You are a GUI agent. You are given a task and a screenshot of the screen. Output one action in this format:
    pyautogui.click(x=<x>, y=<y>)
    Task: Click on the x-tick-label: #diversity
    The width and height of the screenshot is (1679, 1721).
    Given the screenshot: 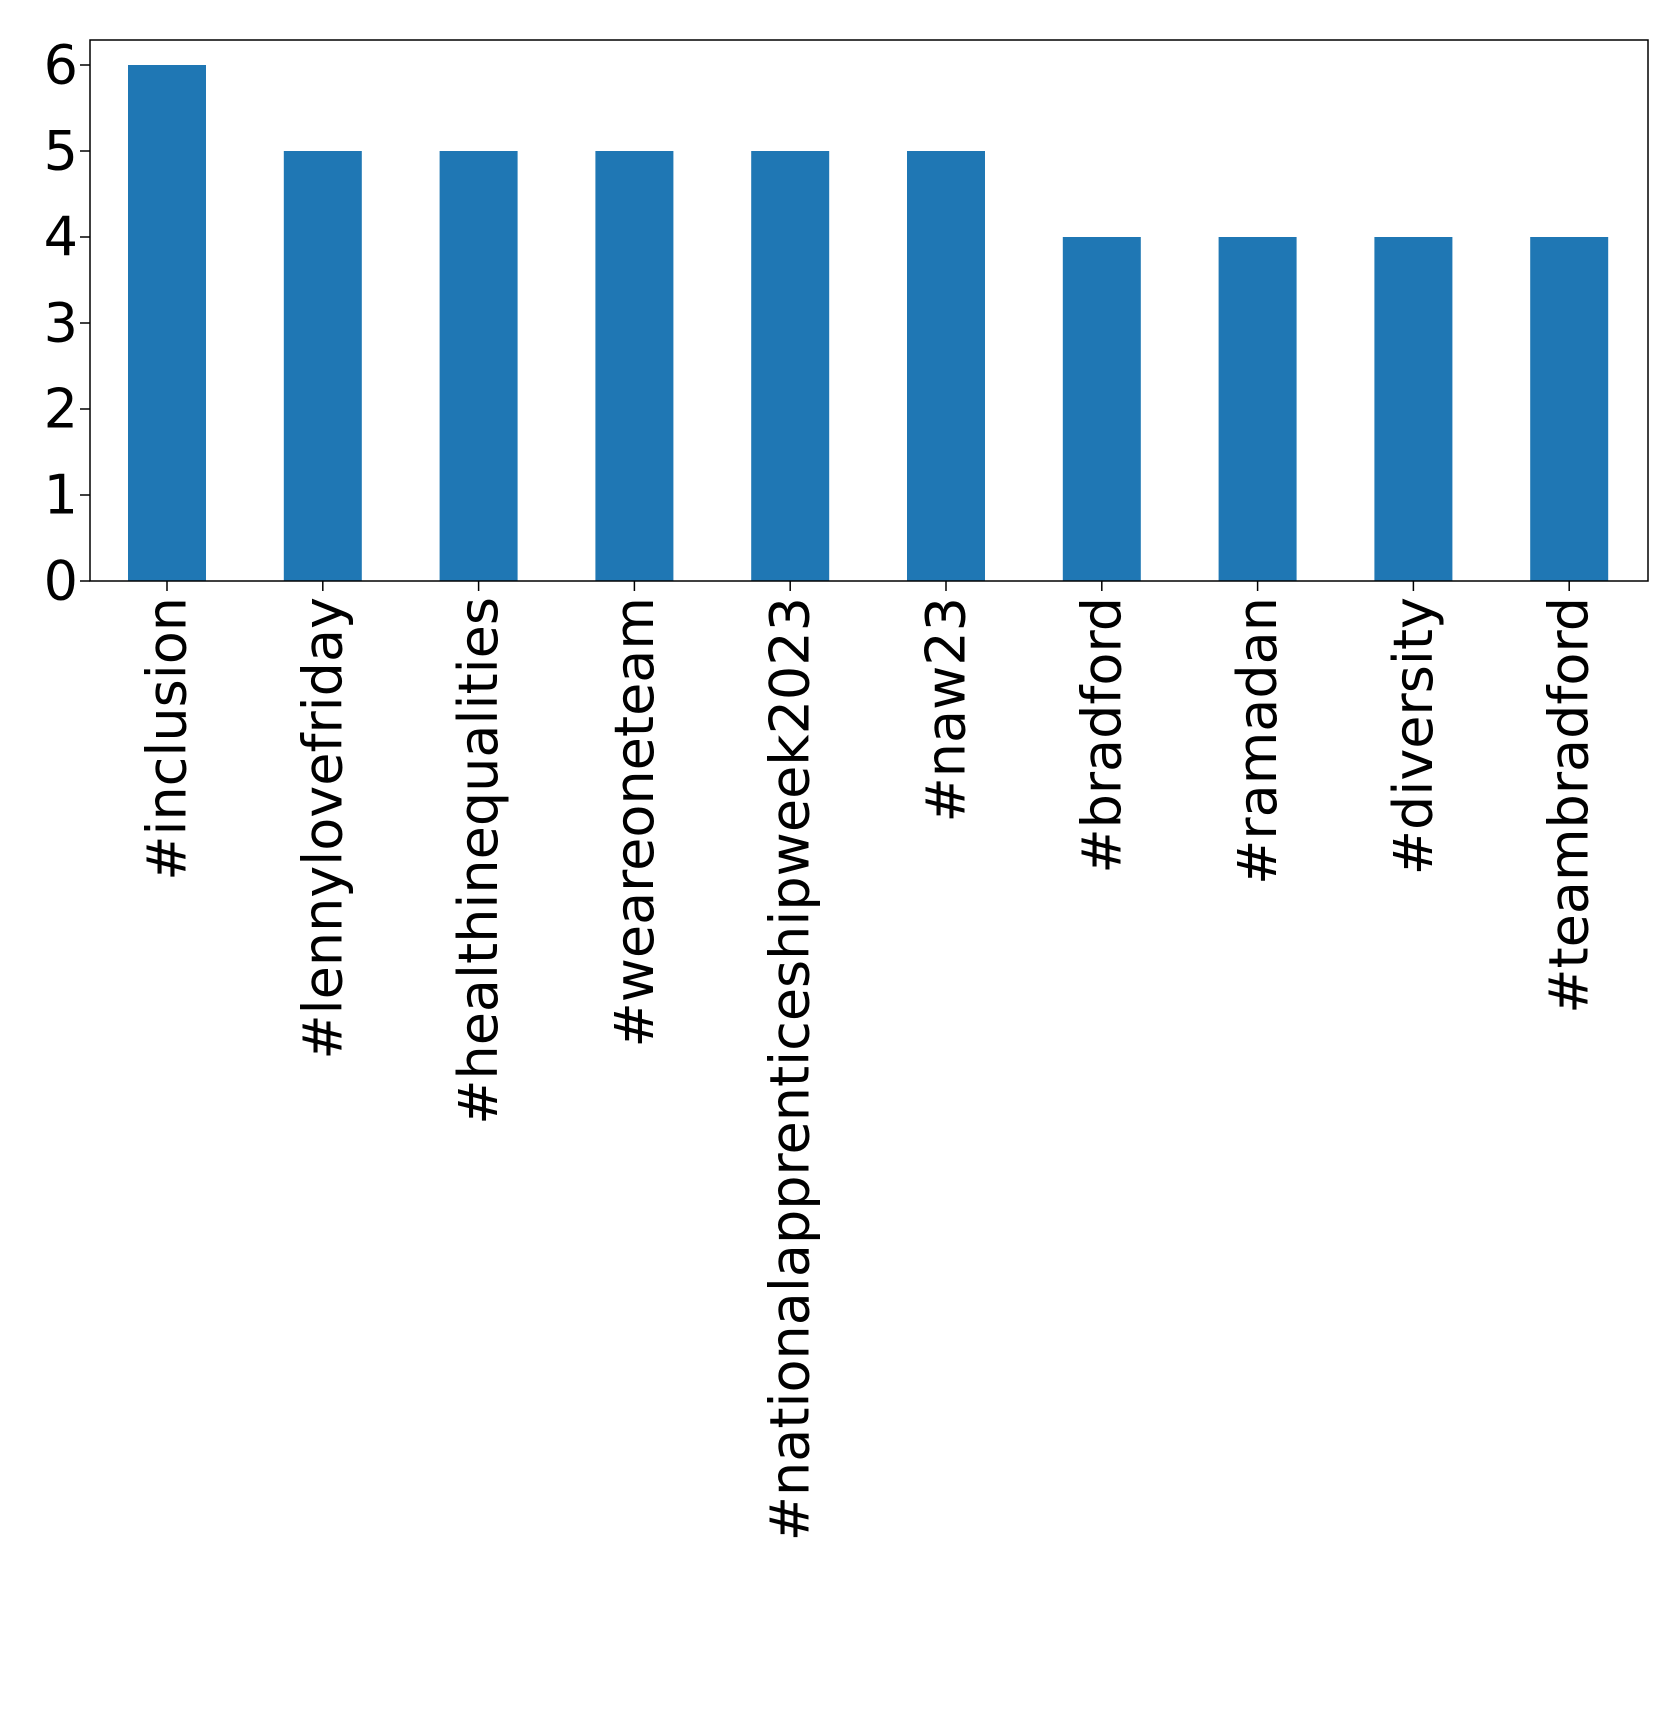 What is the action you would take?
    pyautogui.click(x=1413, y=736)
    